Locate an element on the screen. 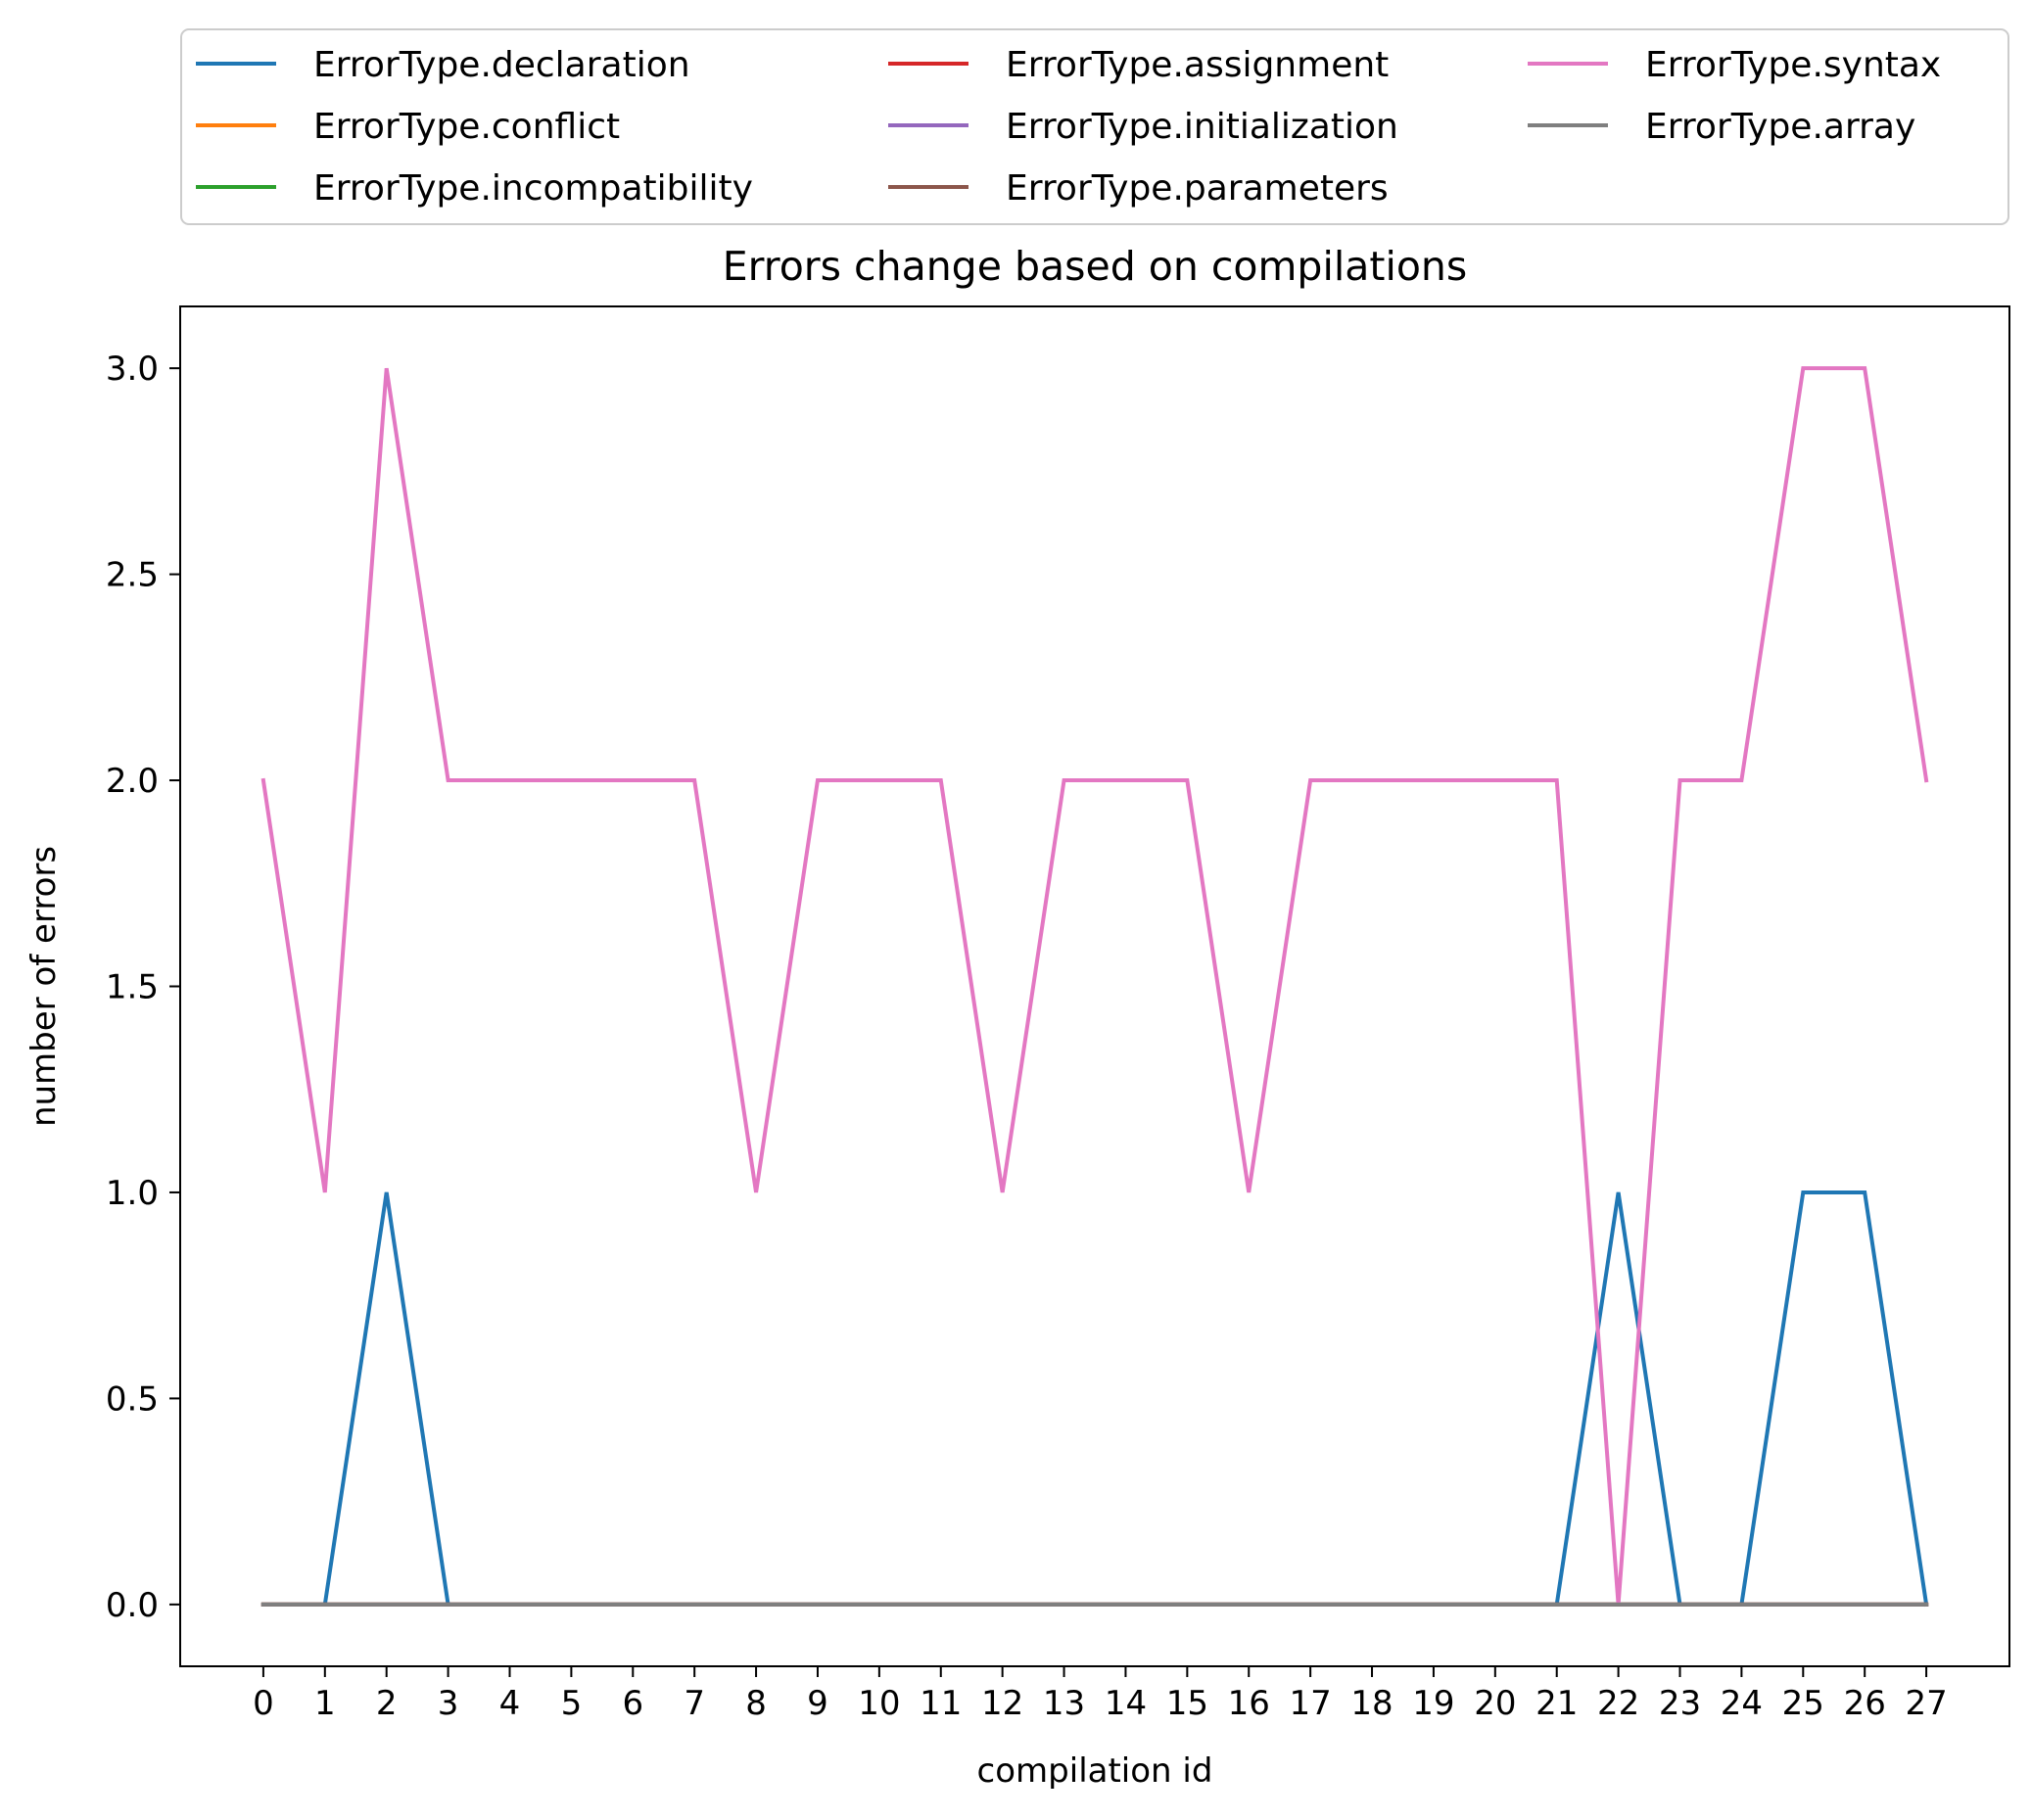 The height and width of the screenshot is (1820, 2031). legend-label-errortype-incompatibility: ErrorType.incompatibility is located at coordinates (533, 188).